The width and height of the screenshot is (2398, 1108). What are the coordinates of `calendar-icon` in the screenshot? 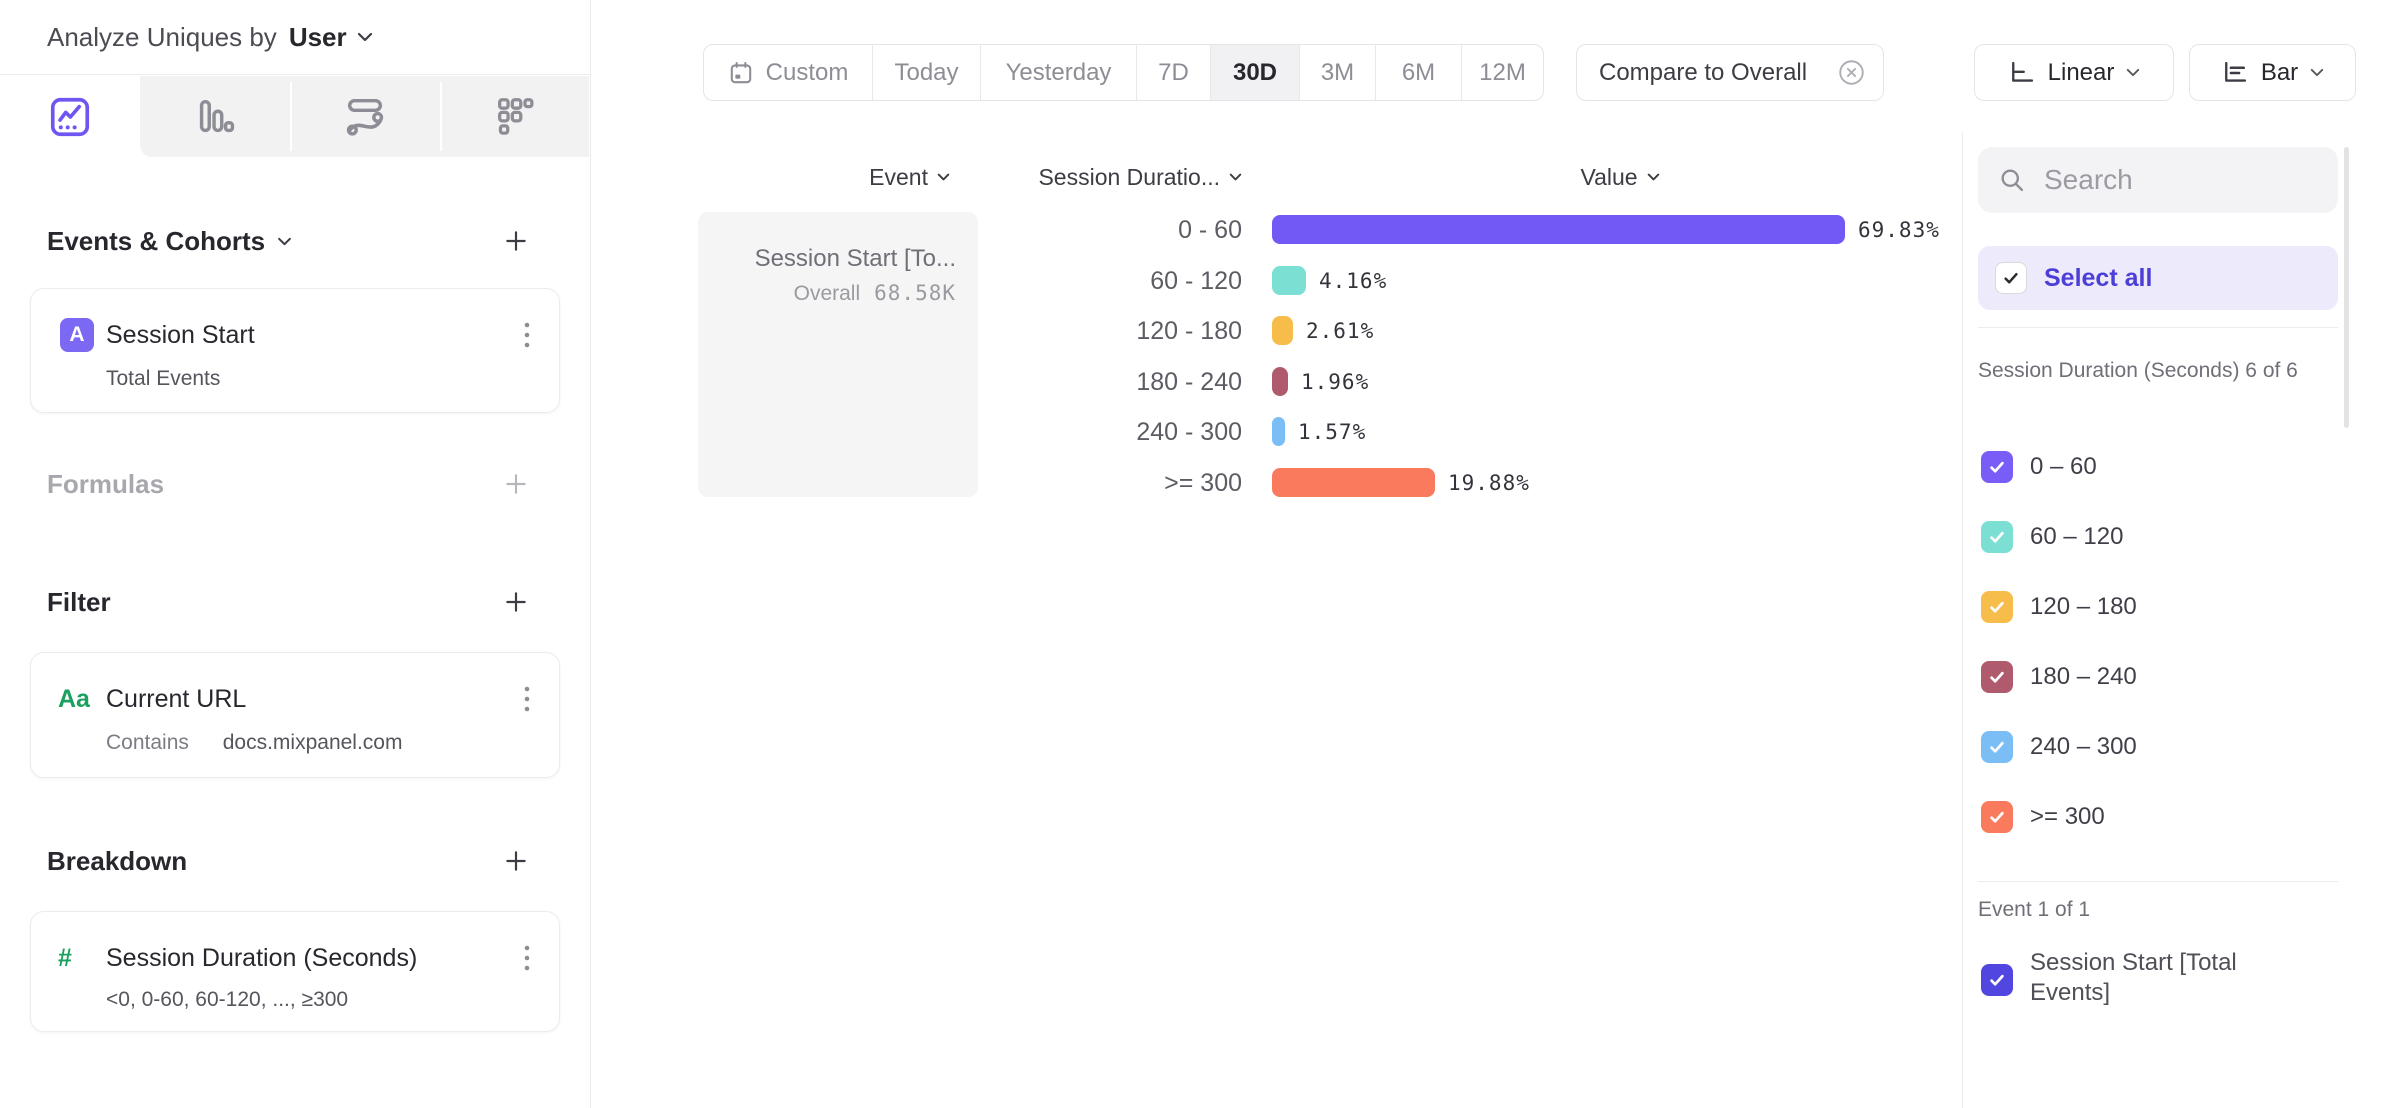 It's located at (741, 73).